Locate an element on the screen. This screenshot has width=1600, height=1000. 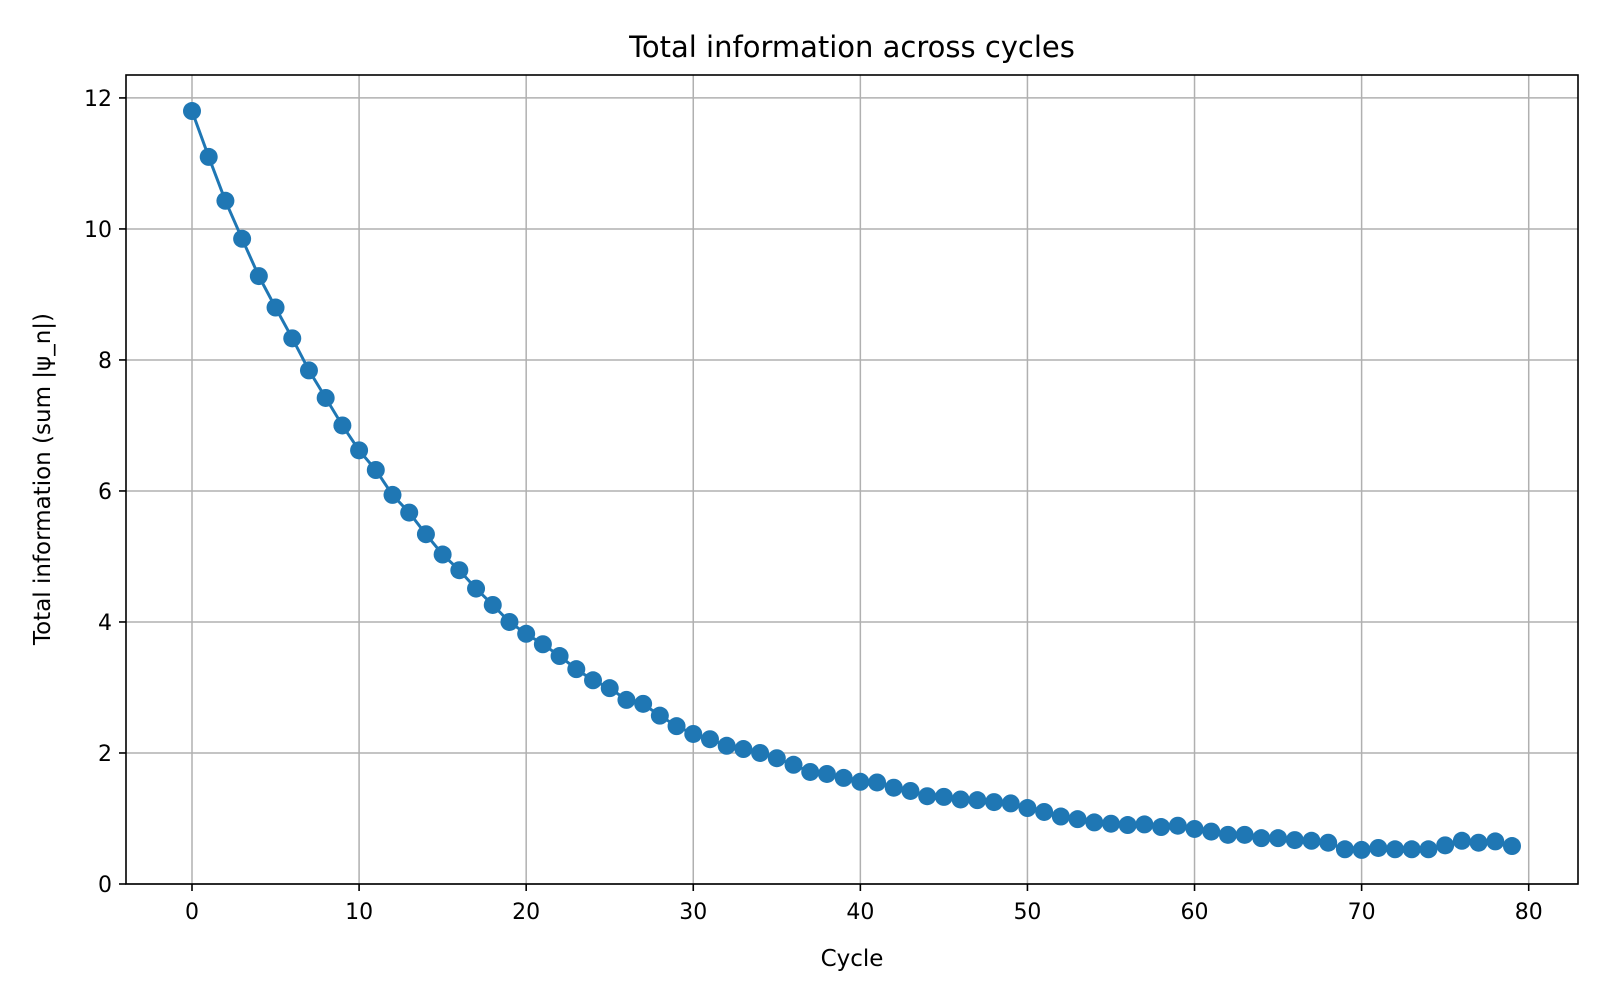
y-tick-label: 12 is located at coordinates (98, 99).